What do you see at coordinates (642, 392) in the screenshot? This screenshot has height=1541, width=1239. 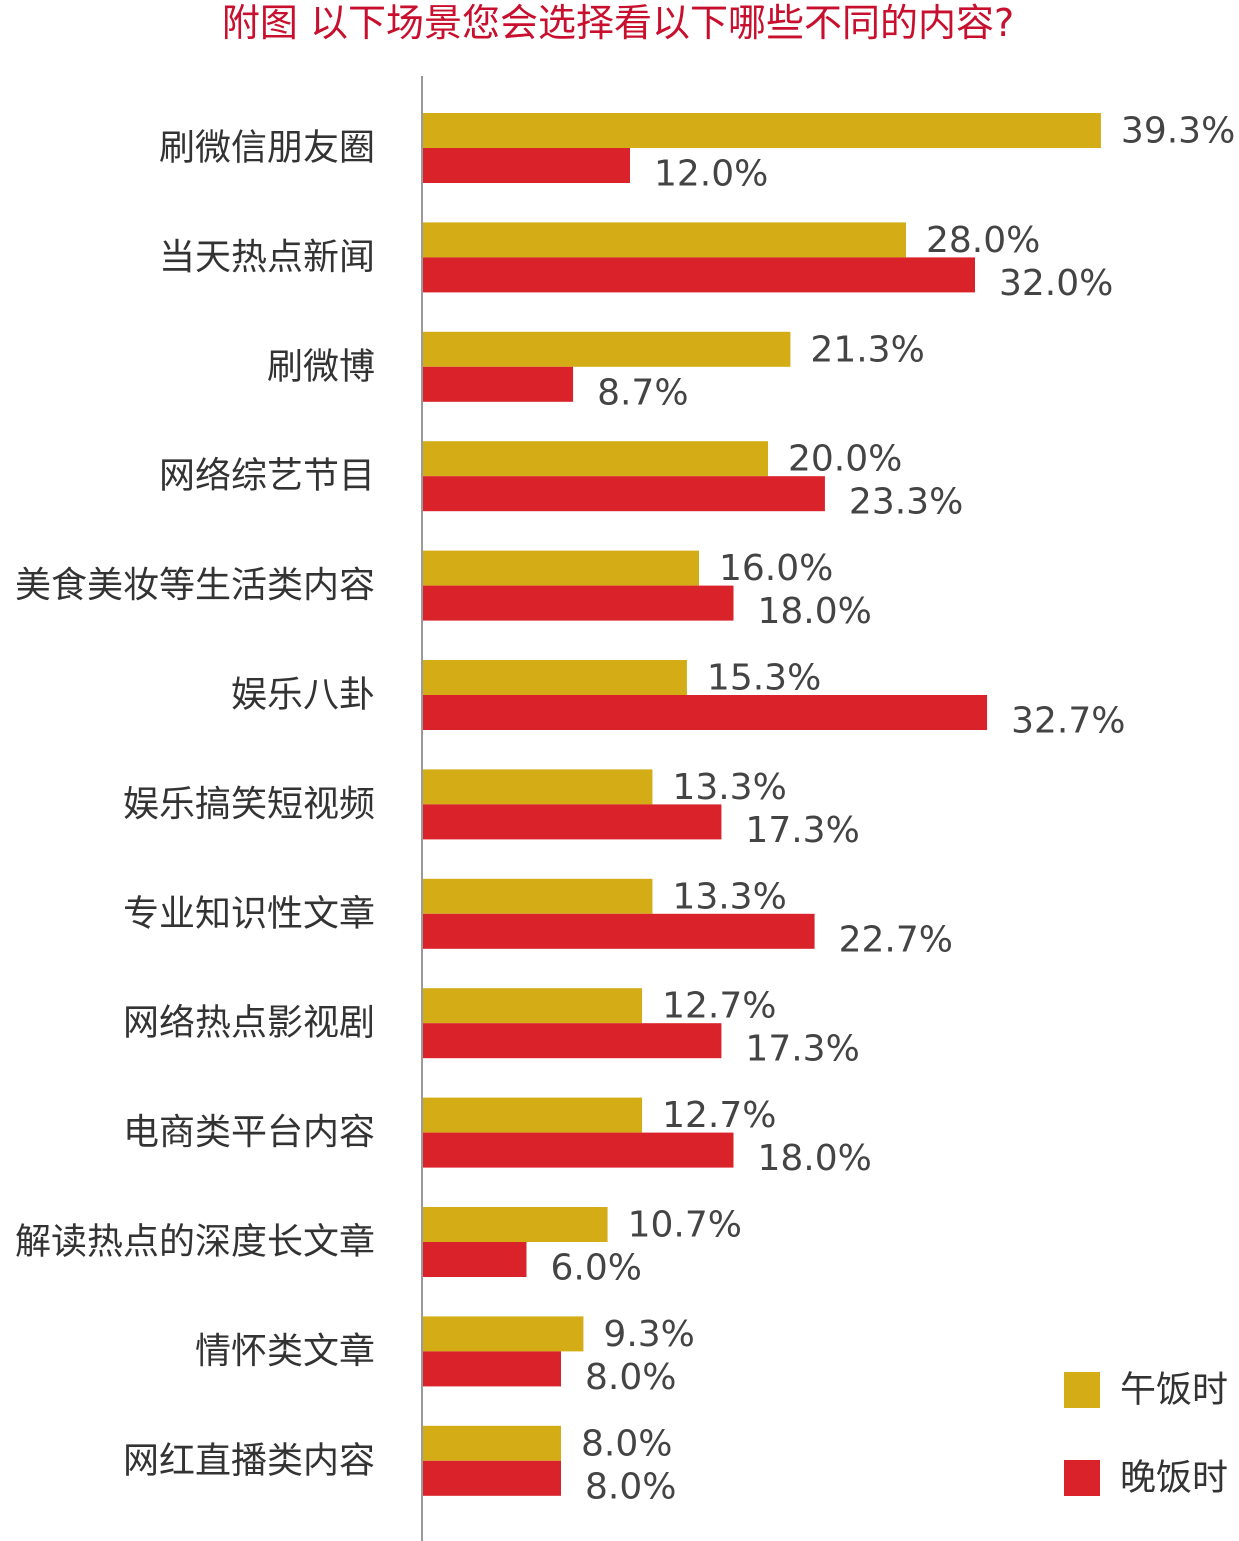 I see `data-label: 8.7%` at bounding box center [642, 392].